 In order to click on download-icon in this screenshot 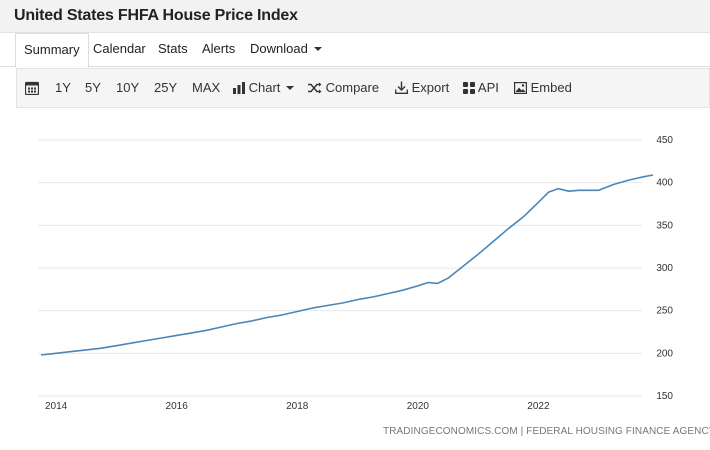, I will do `click(401, 88)`.